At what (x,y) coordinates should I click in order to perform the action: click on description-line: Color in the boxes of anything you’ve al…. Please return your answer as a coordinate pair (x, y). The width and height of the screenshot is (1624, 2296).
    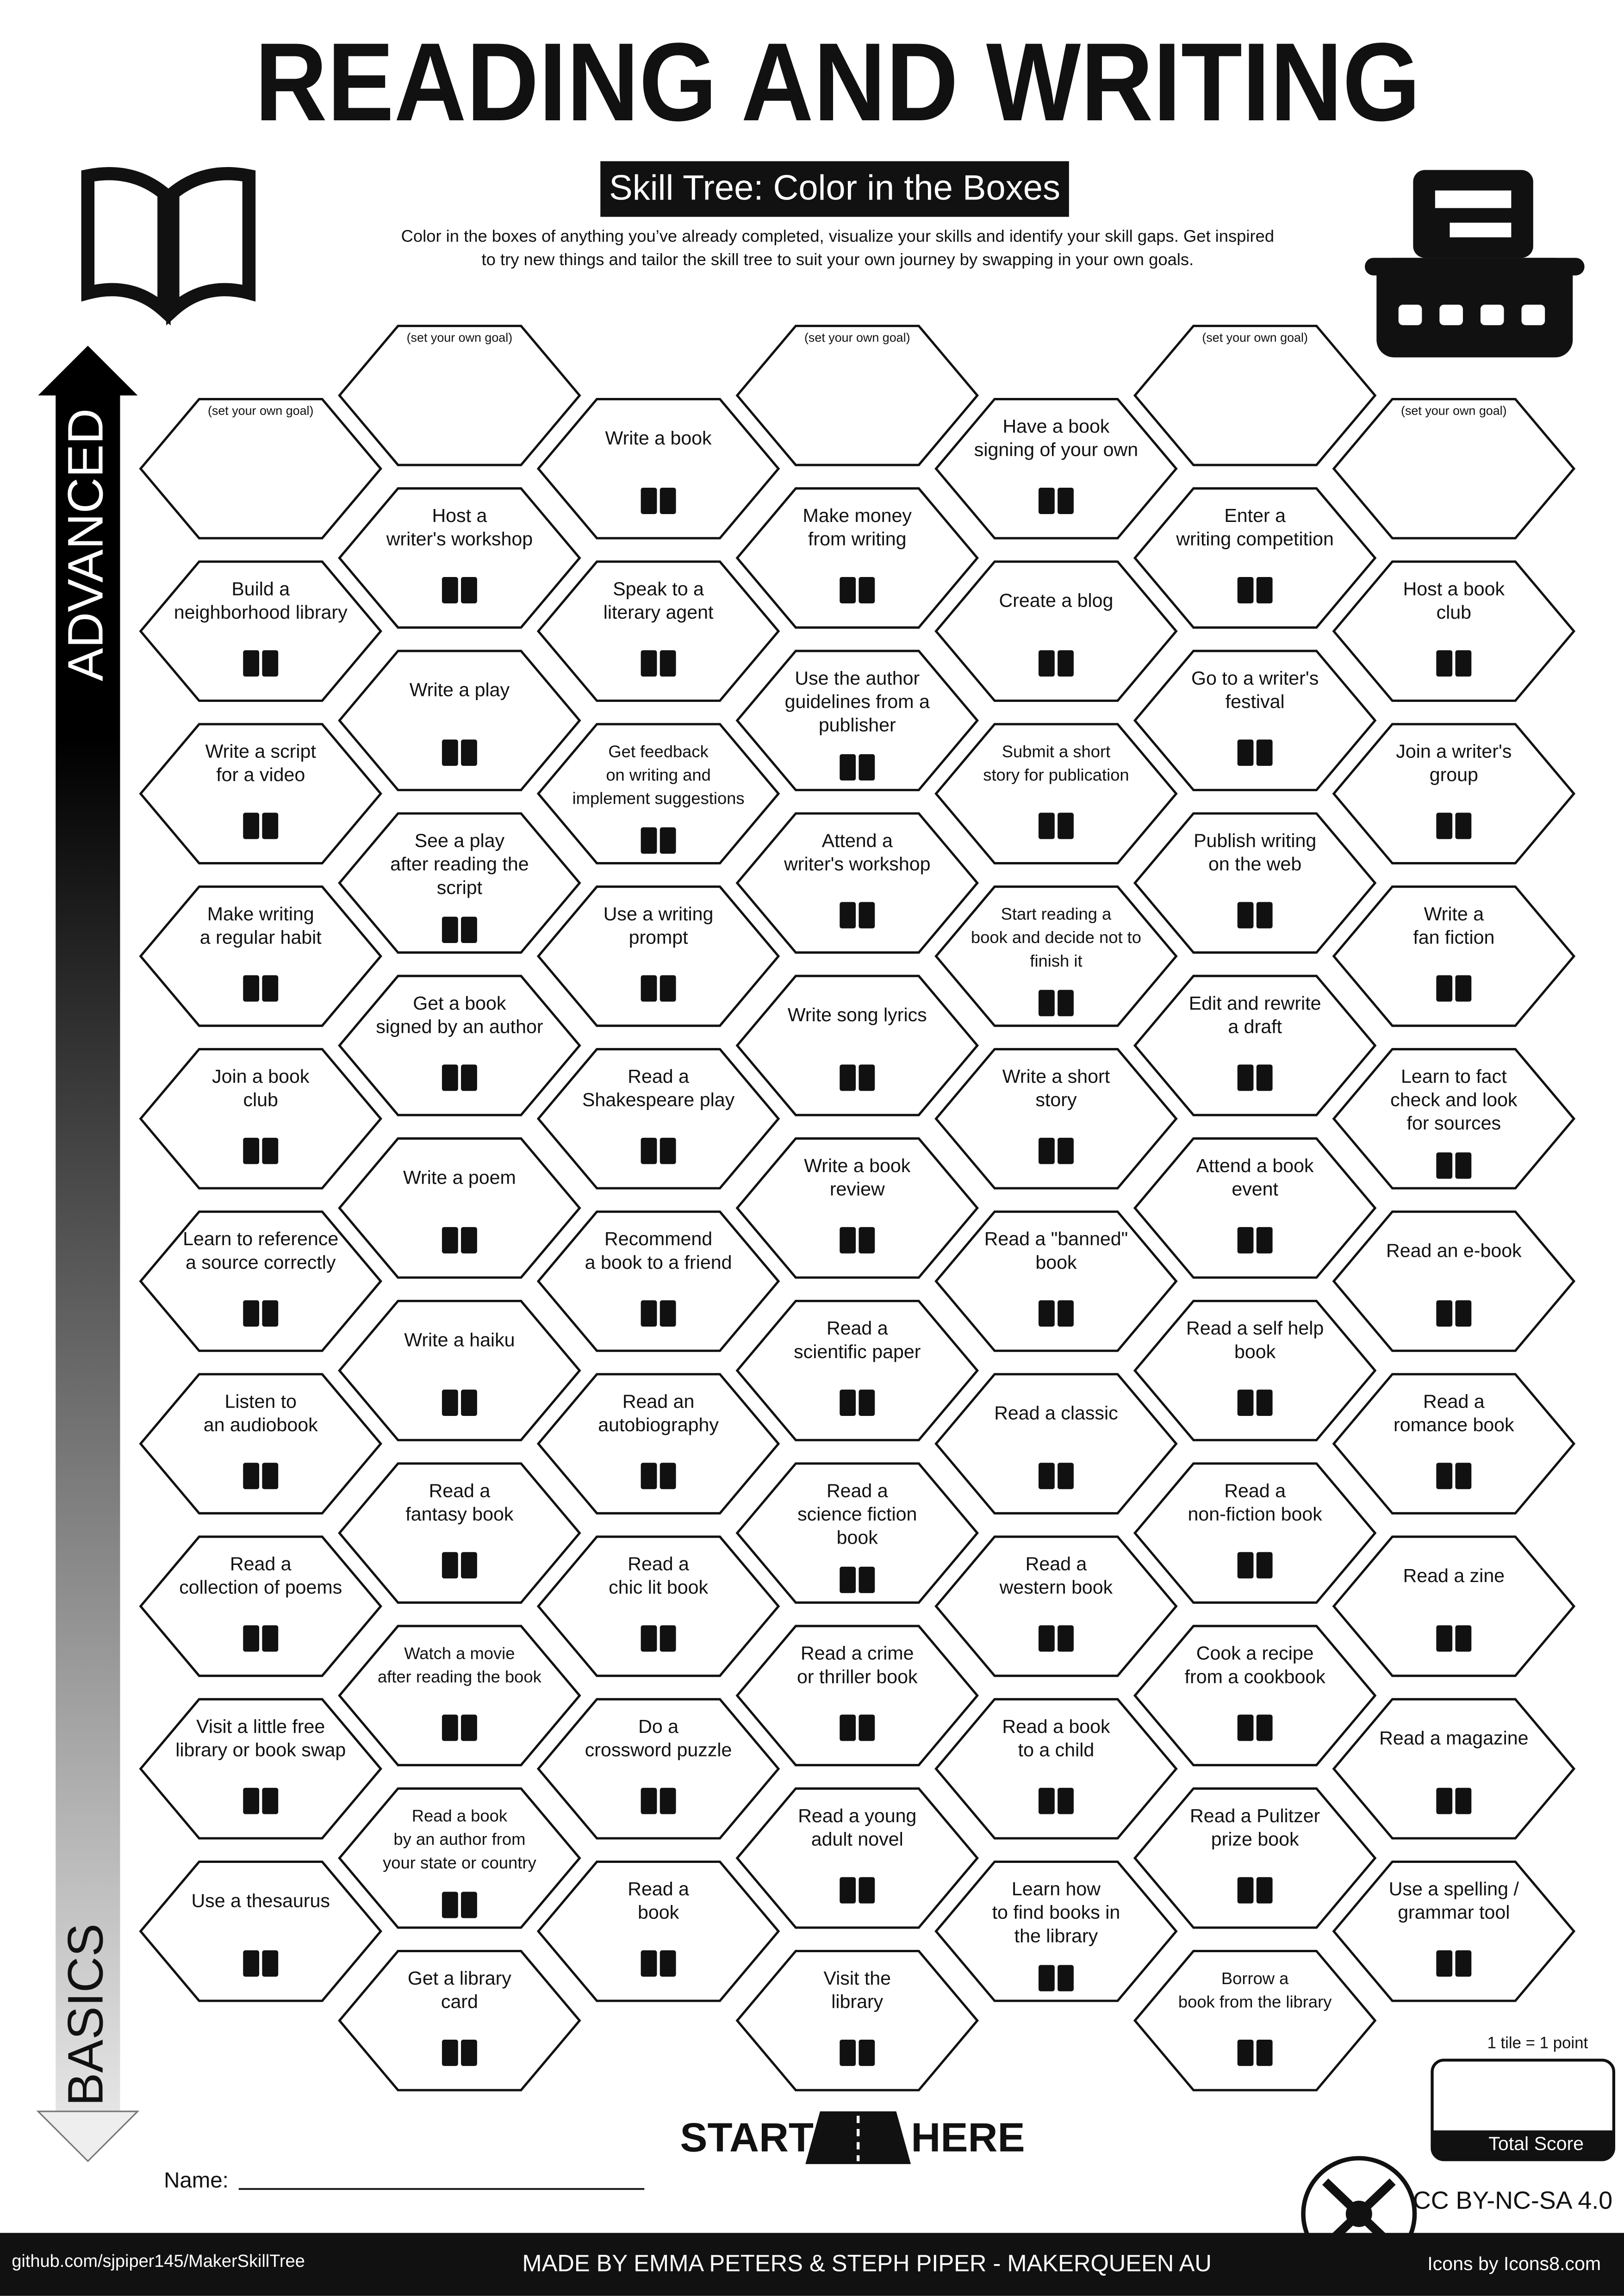
    Looking at the image, I should click on (837, 237).